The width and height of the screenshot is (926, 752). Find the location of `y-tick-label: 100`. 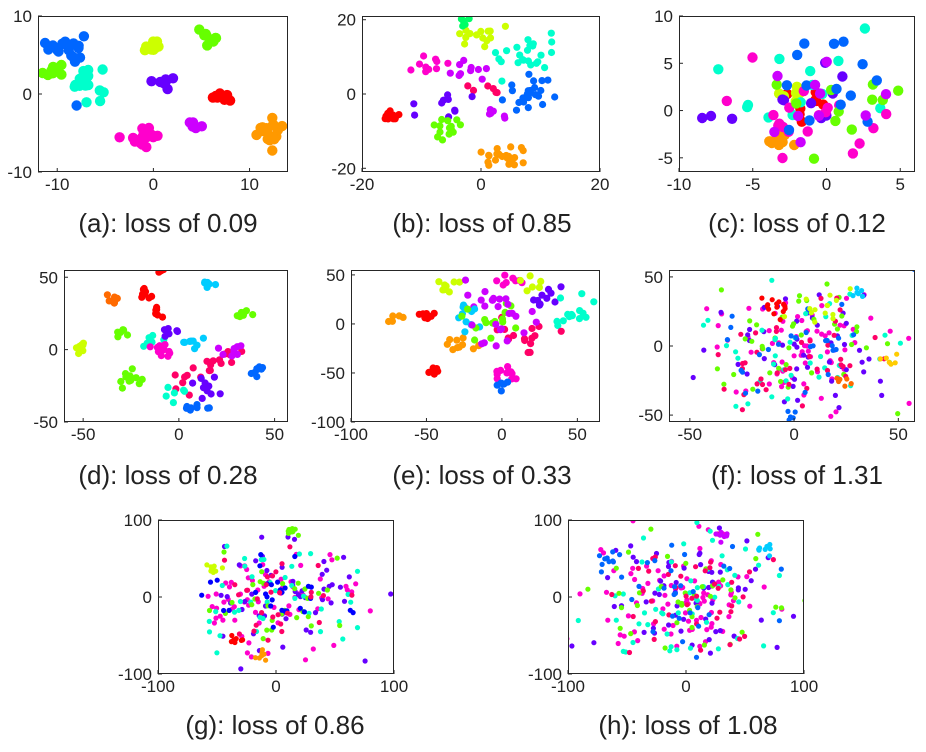

y-tick-label: 100 is located at coordinates (138, 520).